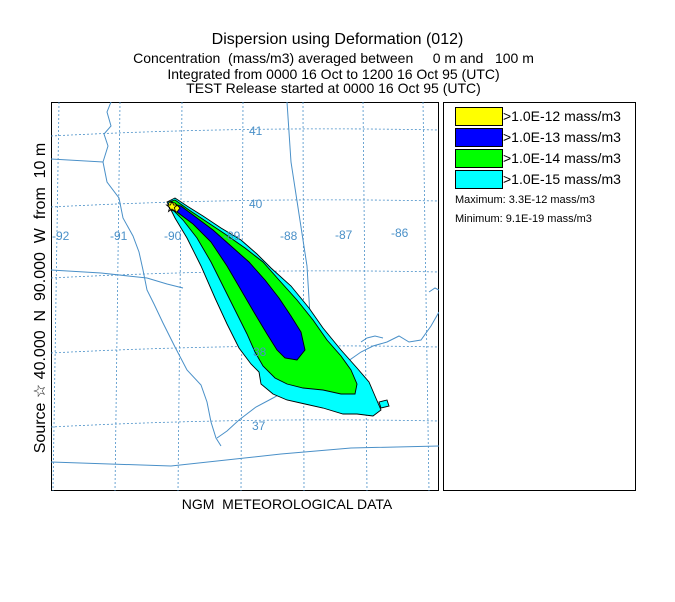  Describe the element at coordinates (256, 204) in the screenshot. I see `latitude-label-40: 40` at that location.